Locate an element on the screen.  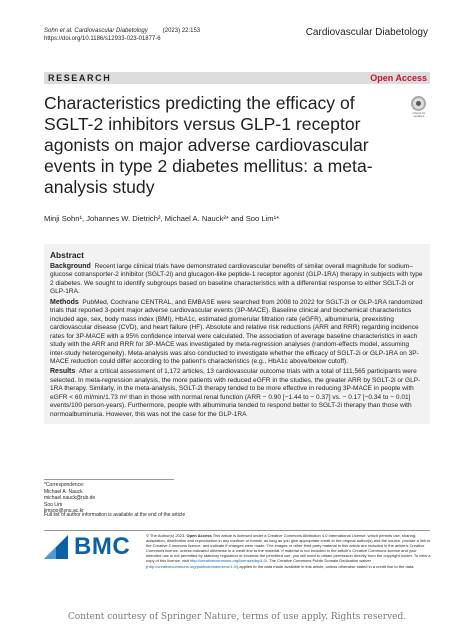
crossmark-label: Check for updates is located at coordinates (419, 114).